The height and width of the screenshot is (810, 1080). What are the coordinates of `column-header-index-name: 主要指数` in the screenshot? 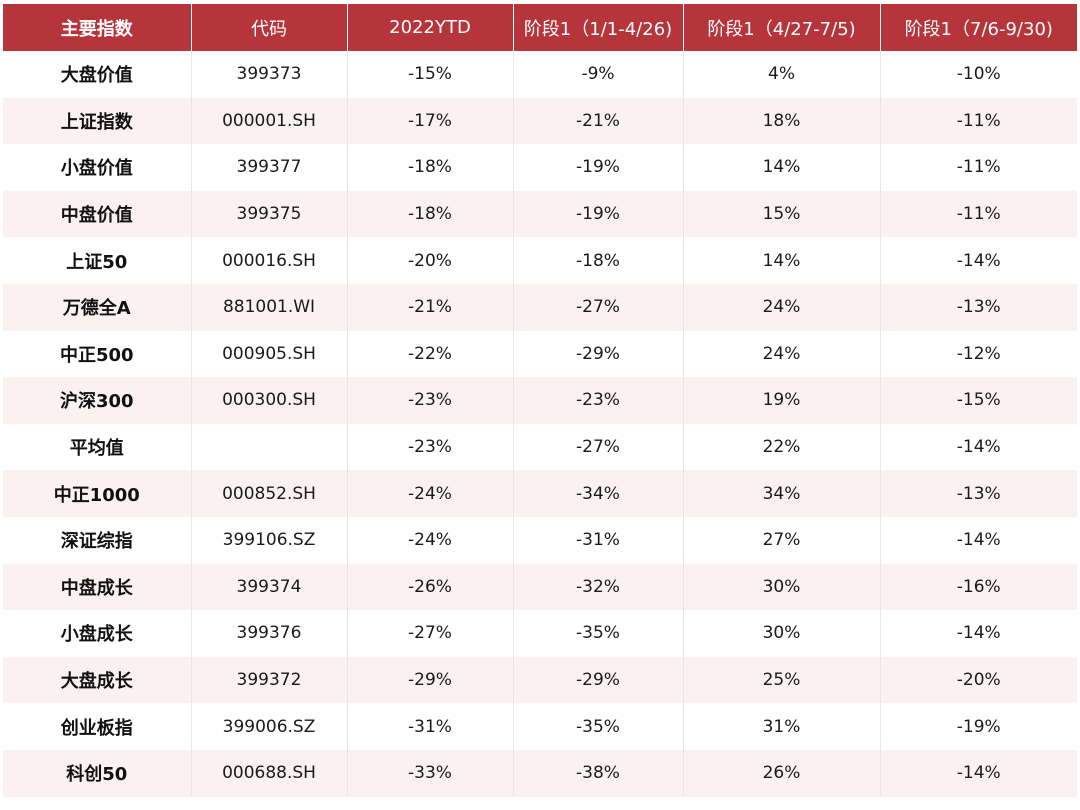 It's located at (97, 27).